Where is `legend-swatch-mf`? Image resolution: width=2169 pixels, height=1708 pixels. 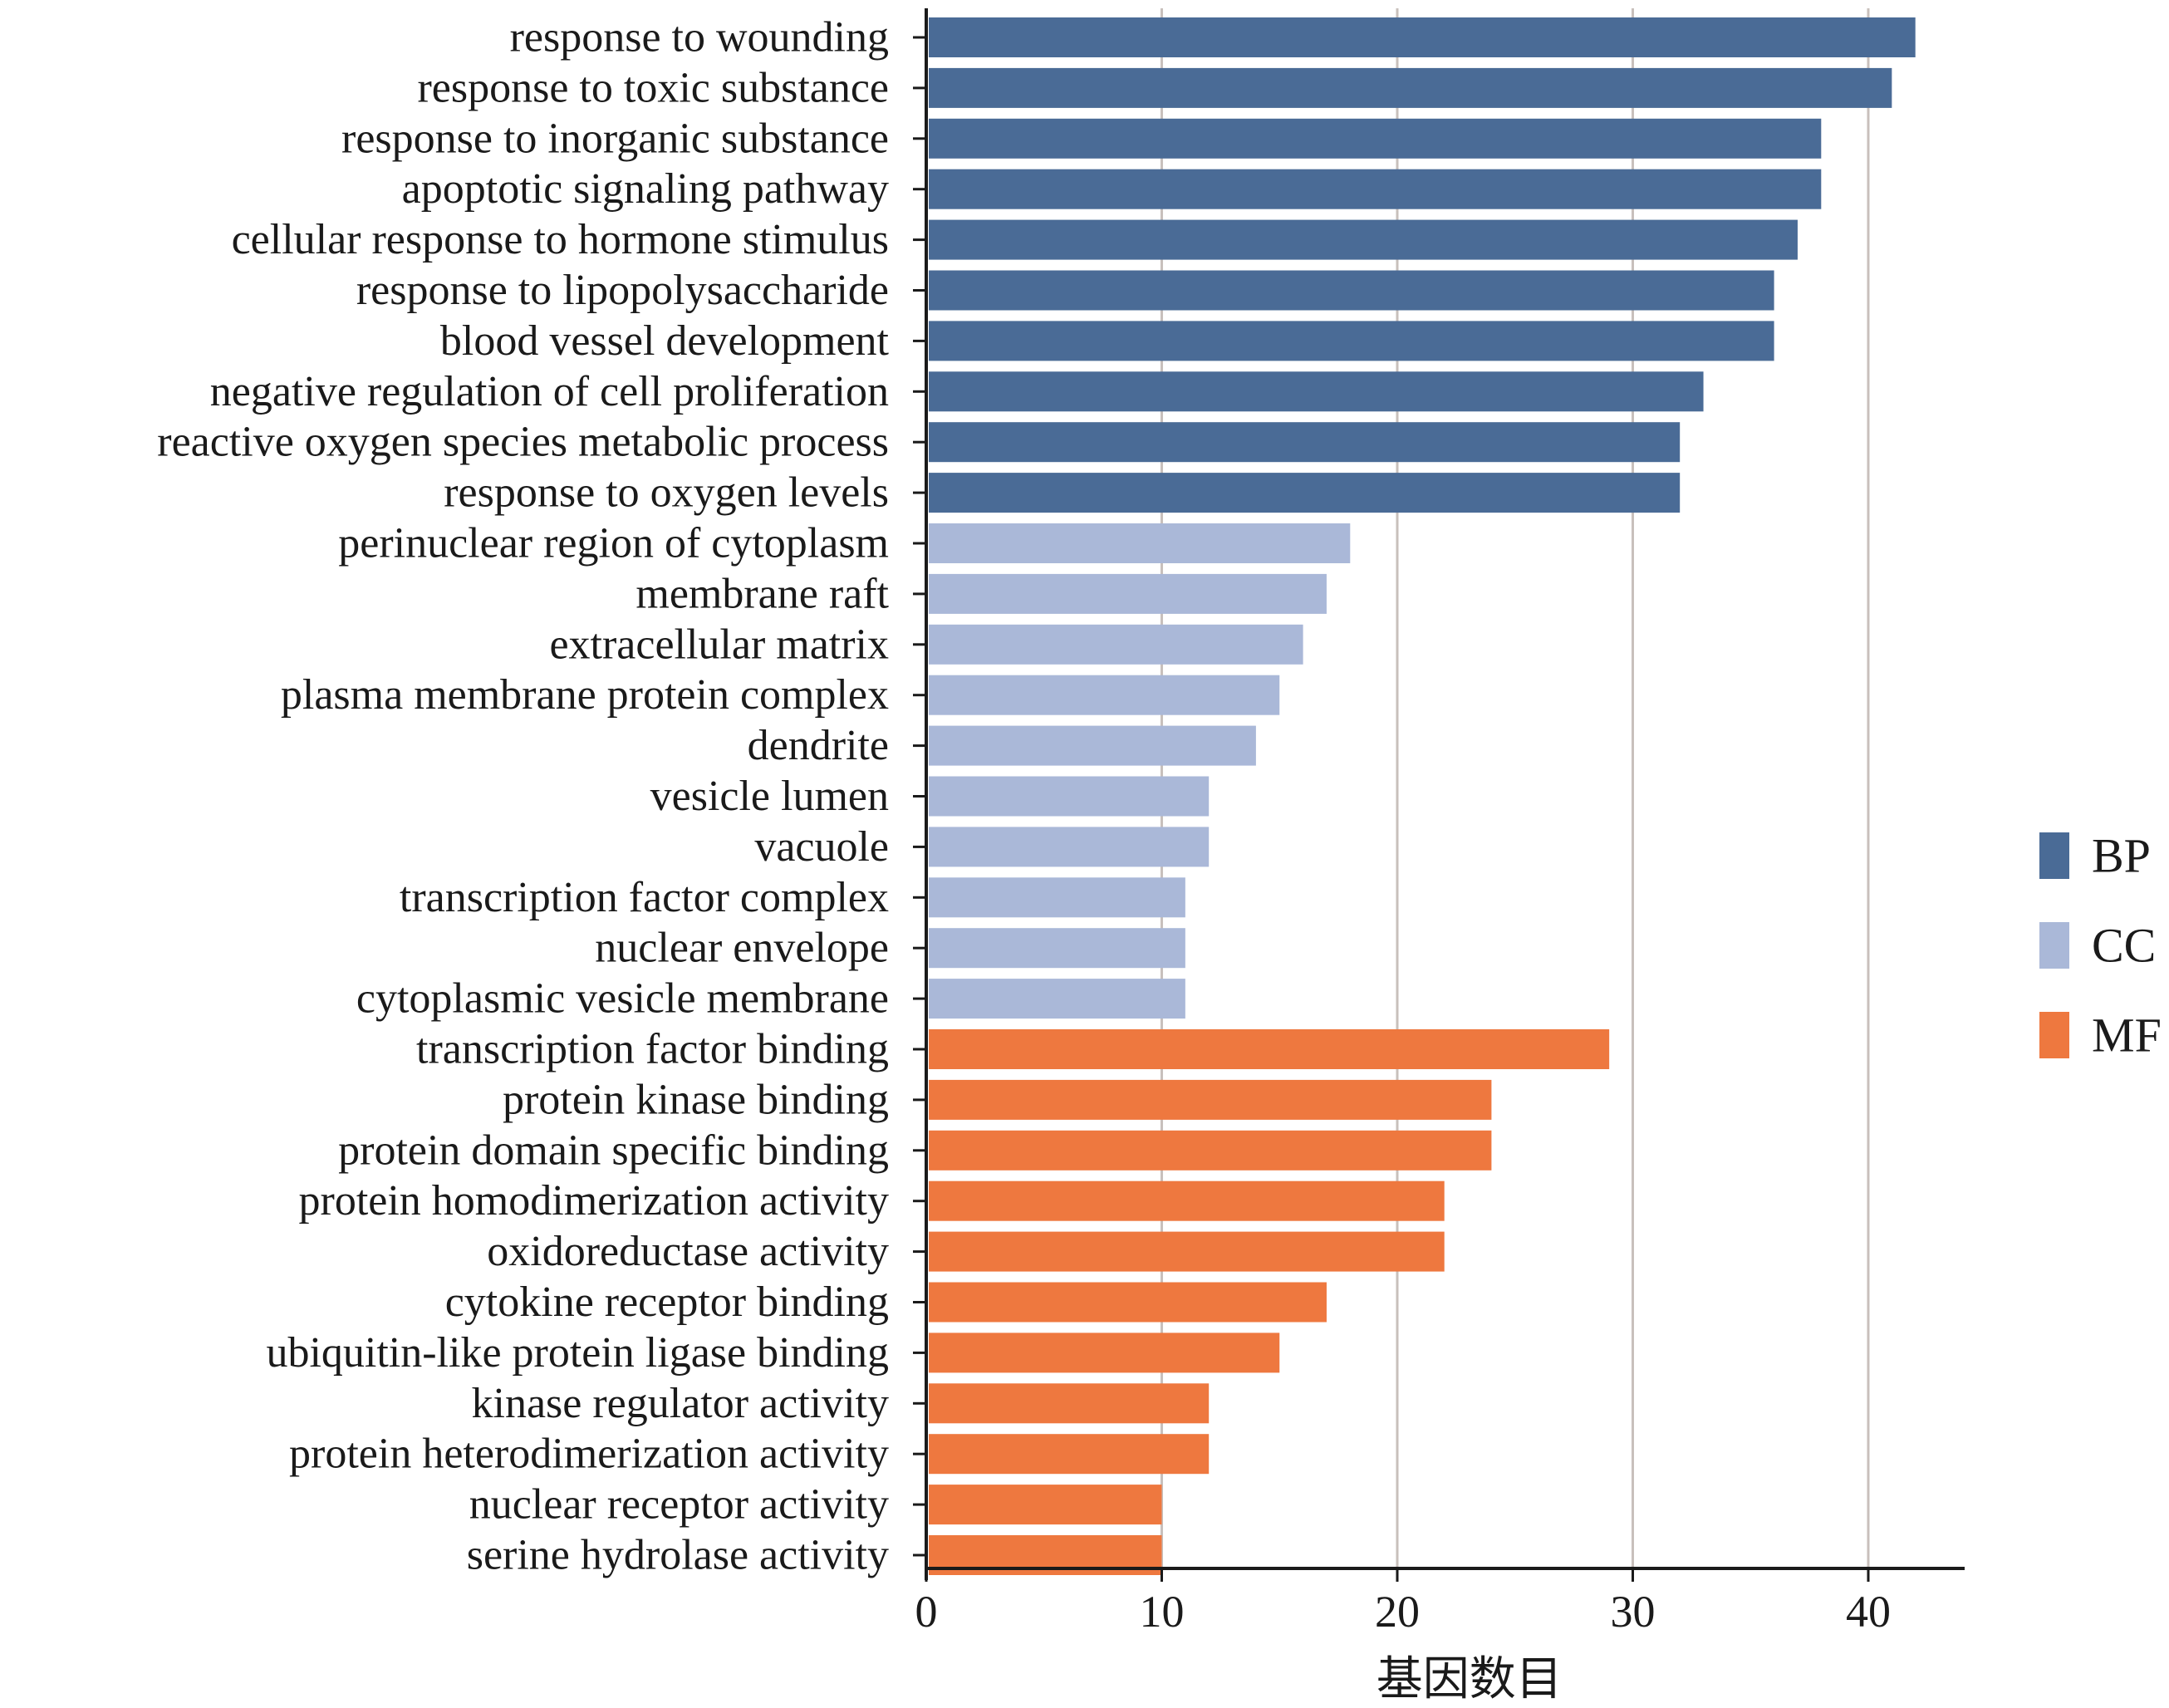 legend-swatch-mf is located at coordinates (2054, 1035).